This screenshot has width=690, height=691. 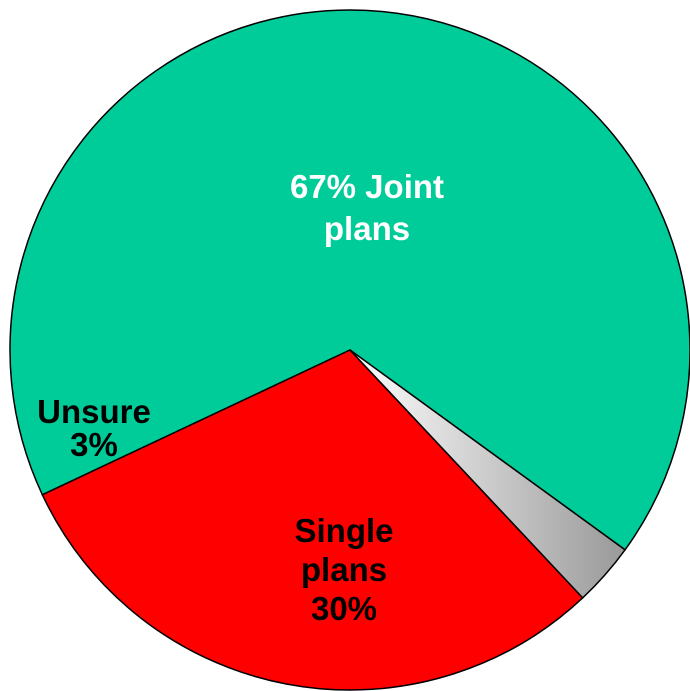 I want to click on slice-label-single-plans: Single plans 30%, so click(x=343, y=569).